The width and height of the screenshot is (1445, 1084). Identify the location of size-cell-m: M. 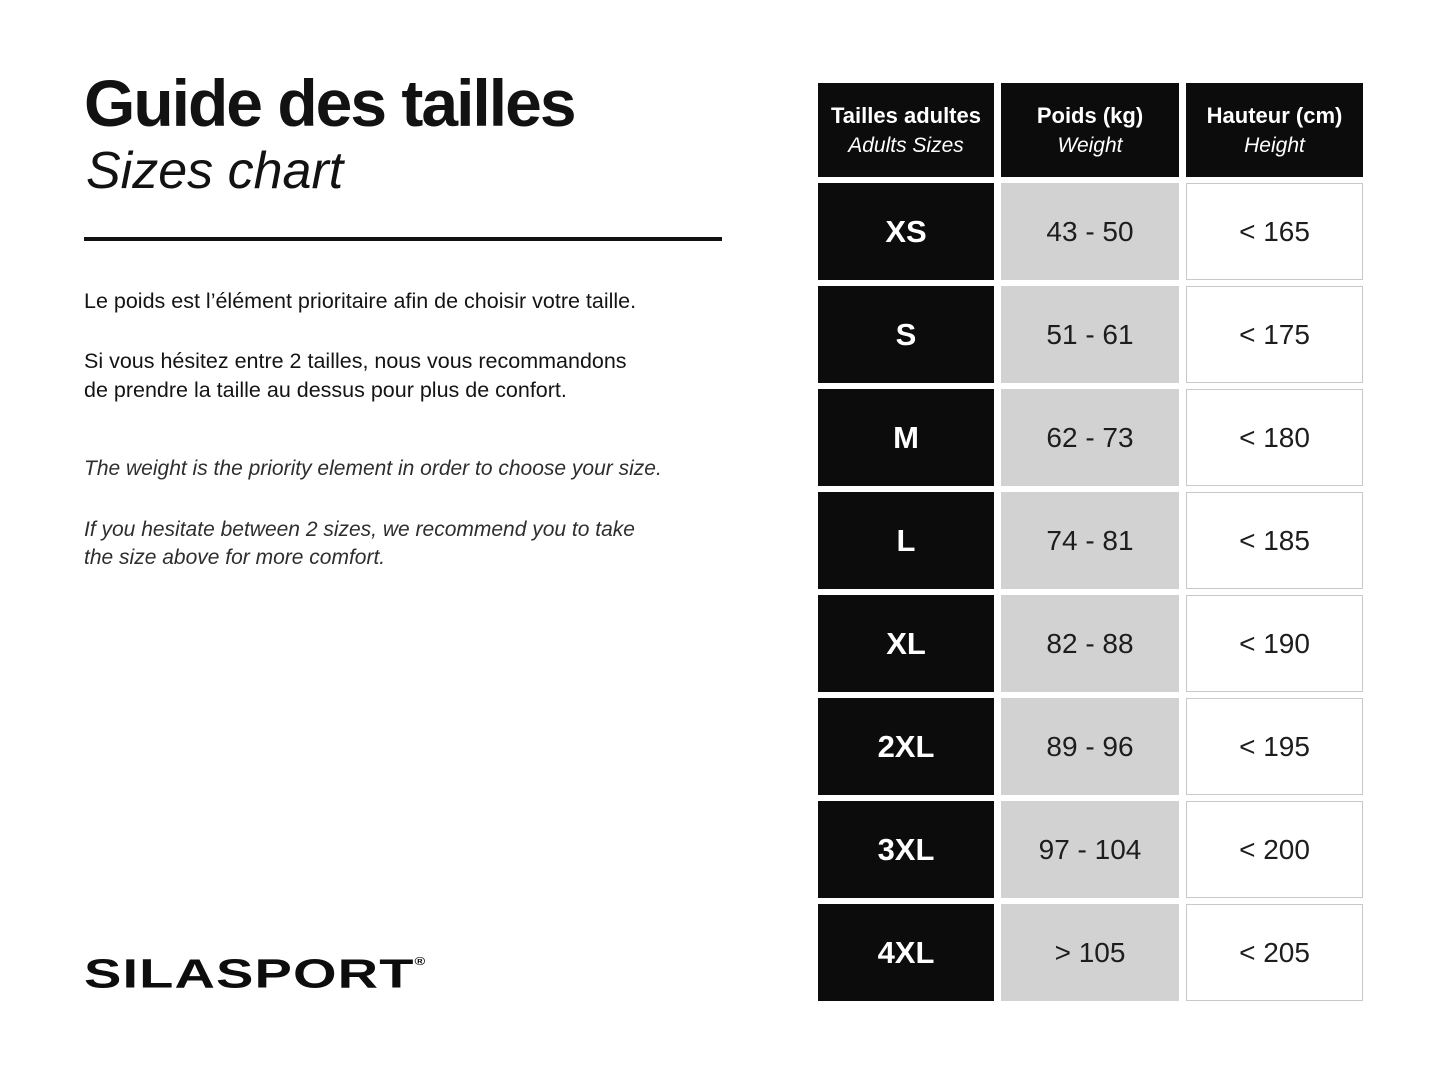
(906, 437).